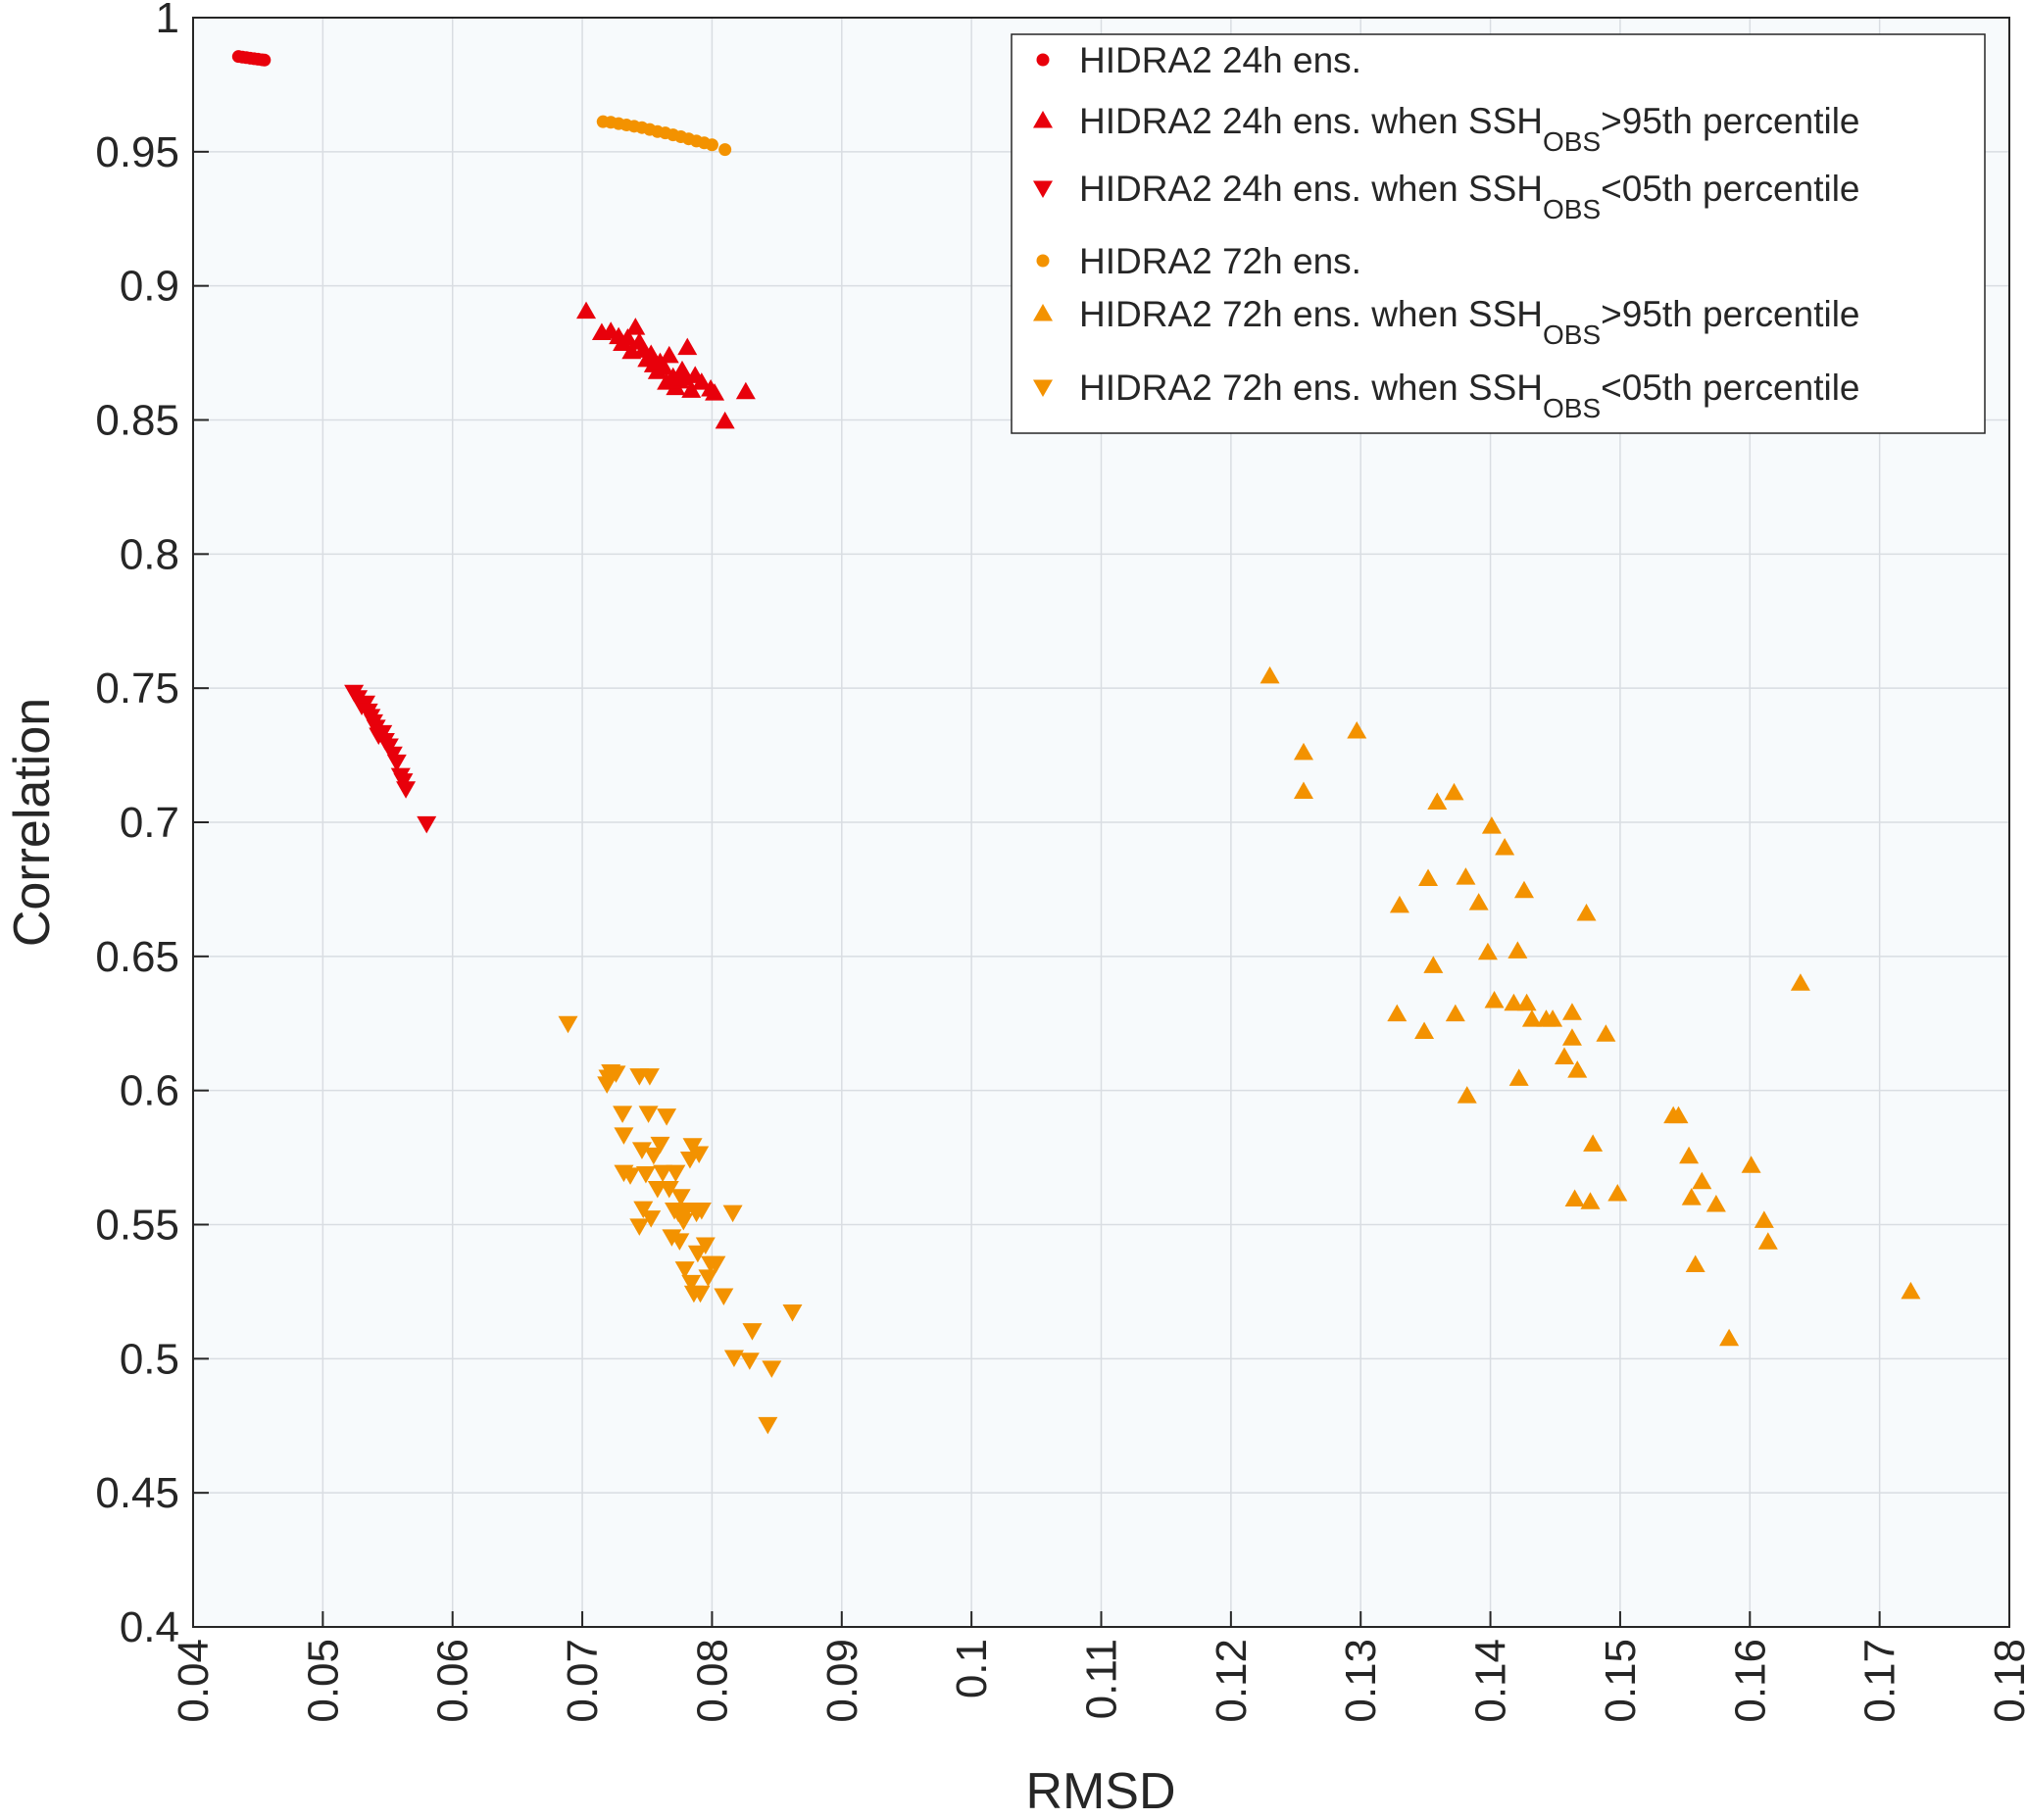  What do you see at coordinates (149, 554) in the screenshot?
I see `y-tick-label: 0.8` at bounding box center [149, 554].